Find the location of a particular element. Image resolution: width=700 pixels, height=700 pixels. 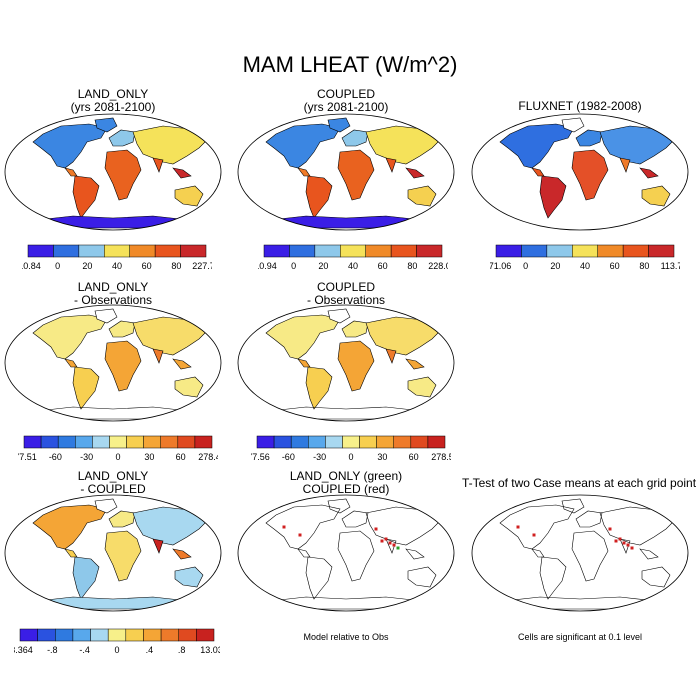

panel-title-line1: COUPLED is located at coordinates (345, 94).